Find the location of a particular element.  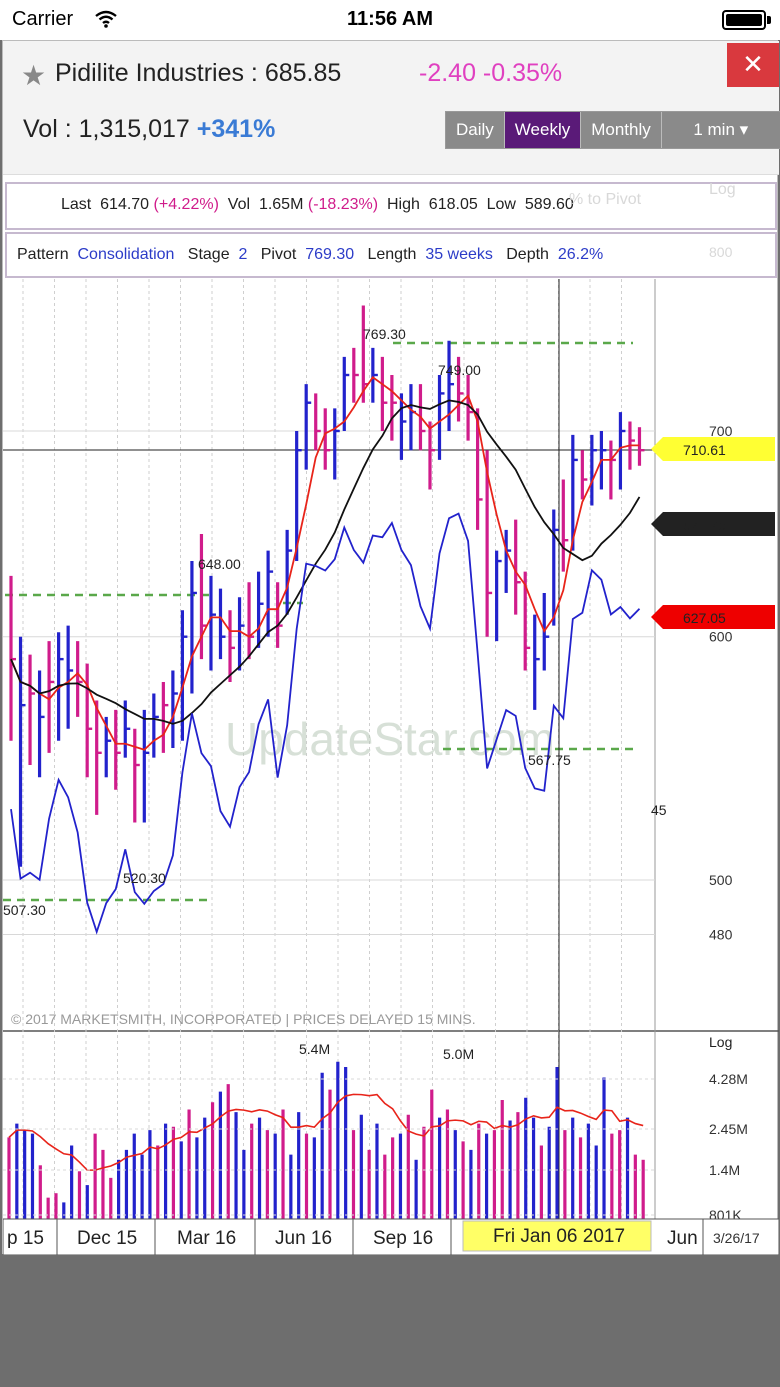

ghost-pivot-label: % to Pivot is located at coordinates (605, 199).